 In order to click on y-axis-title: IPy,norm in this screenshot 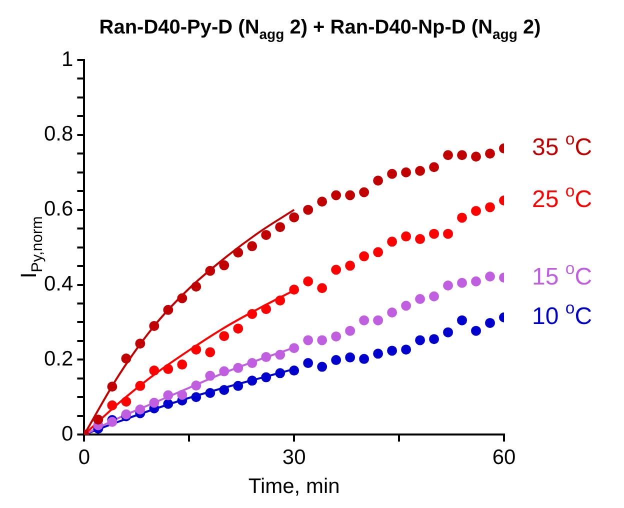, I will do `click(31, 247)`.